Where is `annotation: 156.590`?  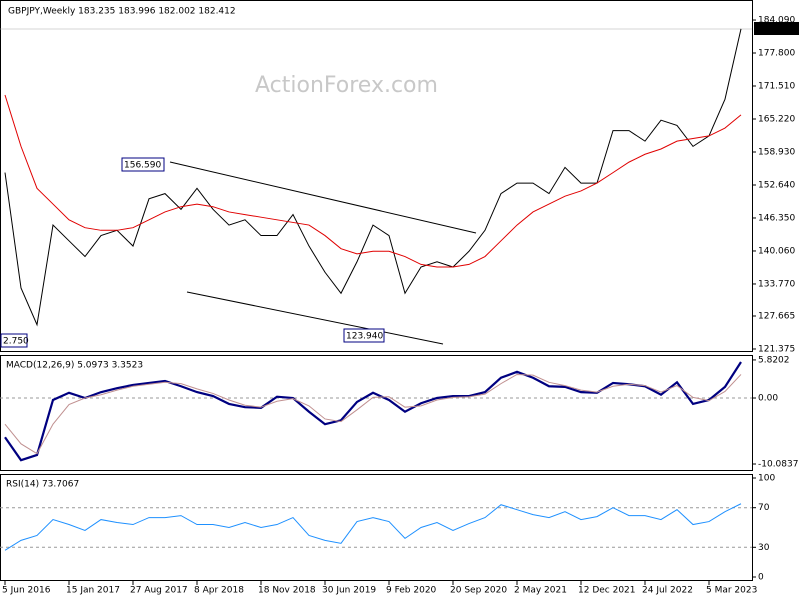
annotation: 156.590 is located at coordinates (142, 166).